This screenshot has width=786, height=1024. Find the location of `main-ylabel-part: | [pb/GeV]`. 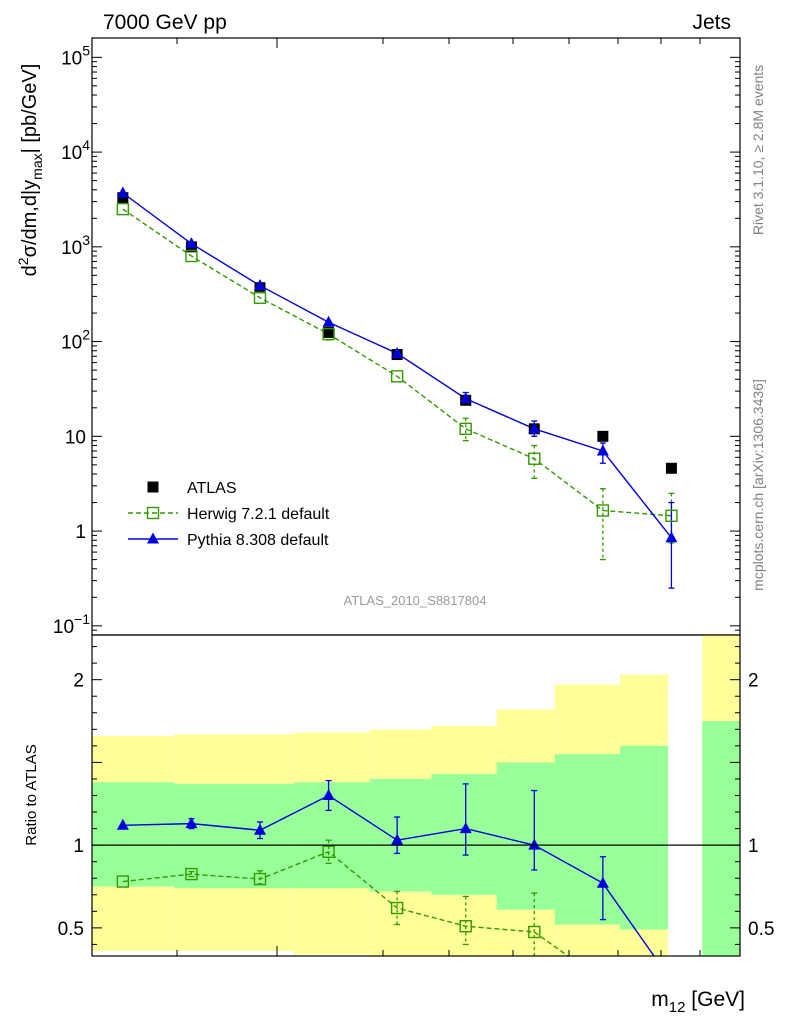

main-ylabel-part: | [pb/GeV] is located at coordinates (30, 109).